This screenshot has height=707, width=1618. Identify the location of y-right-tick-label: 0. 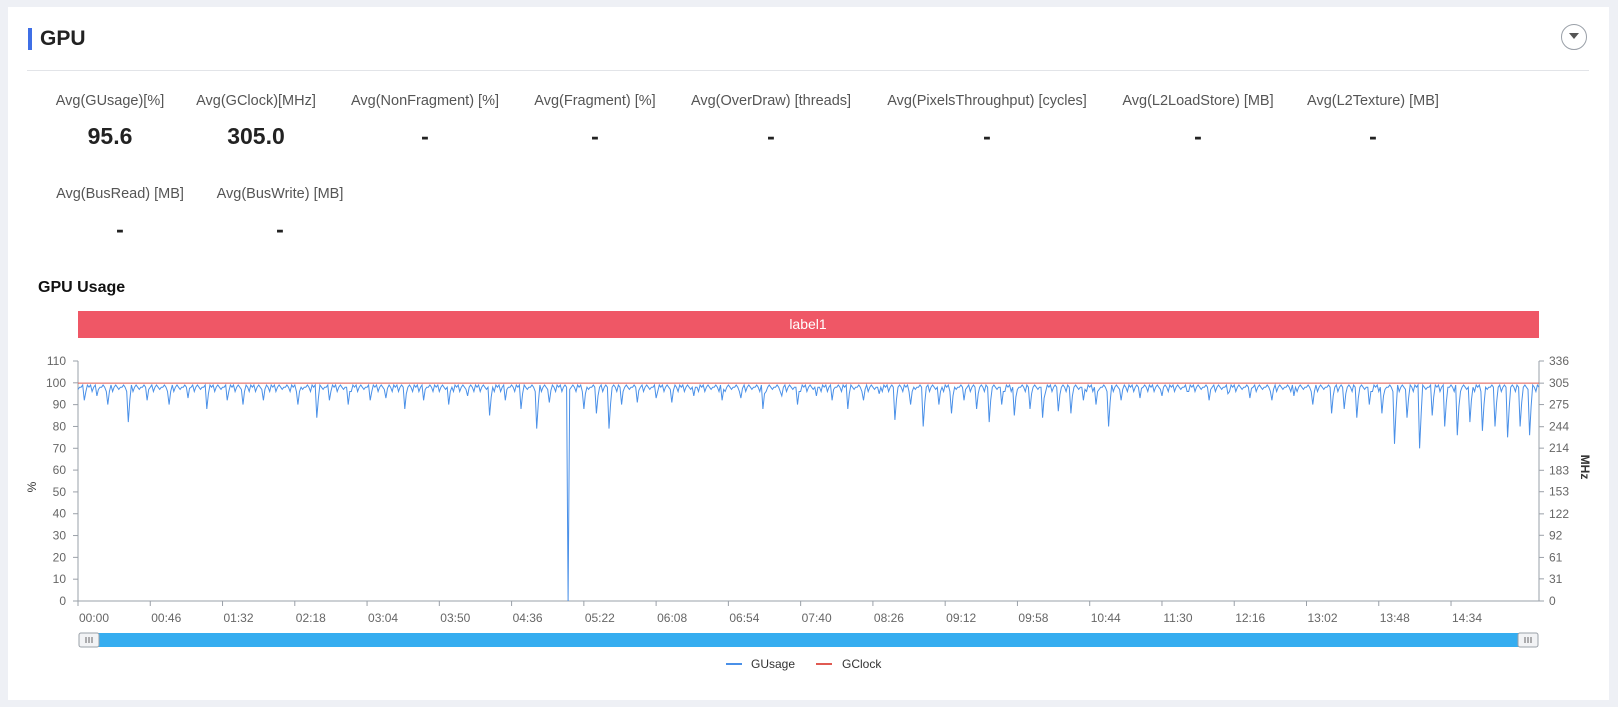
(1552, 601).